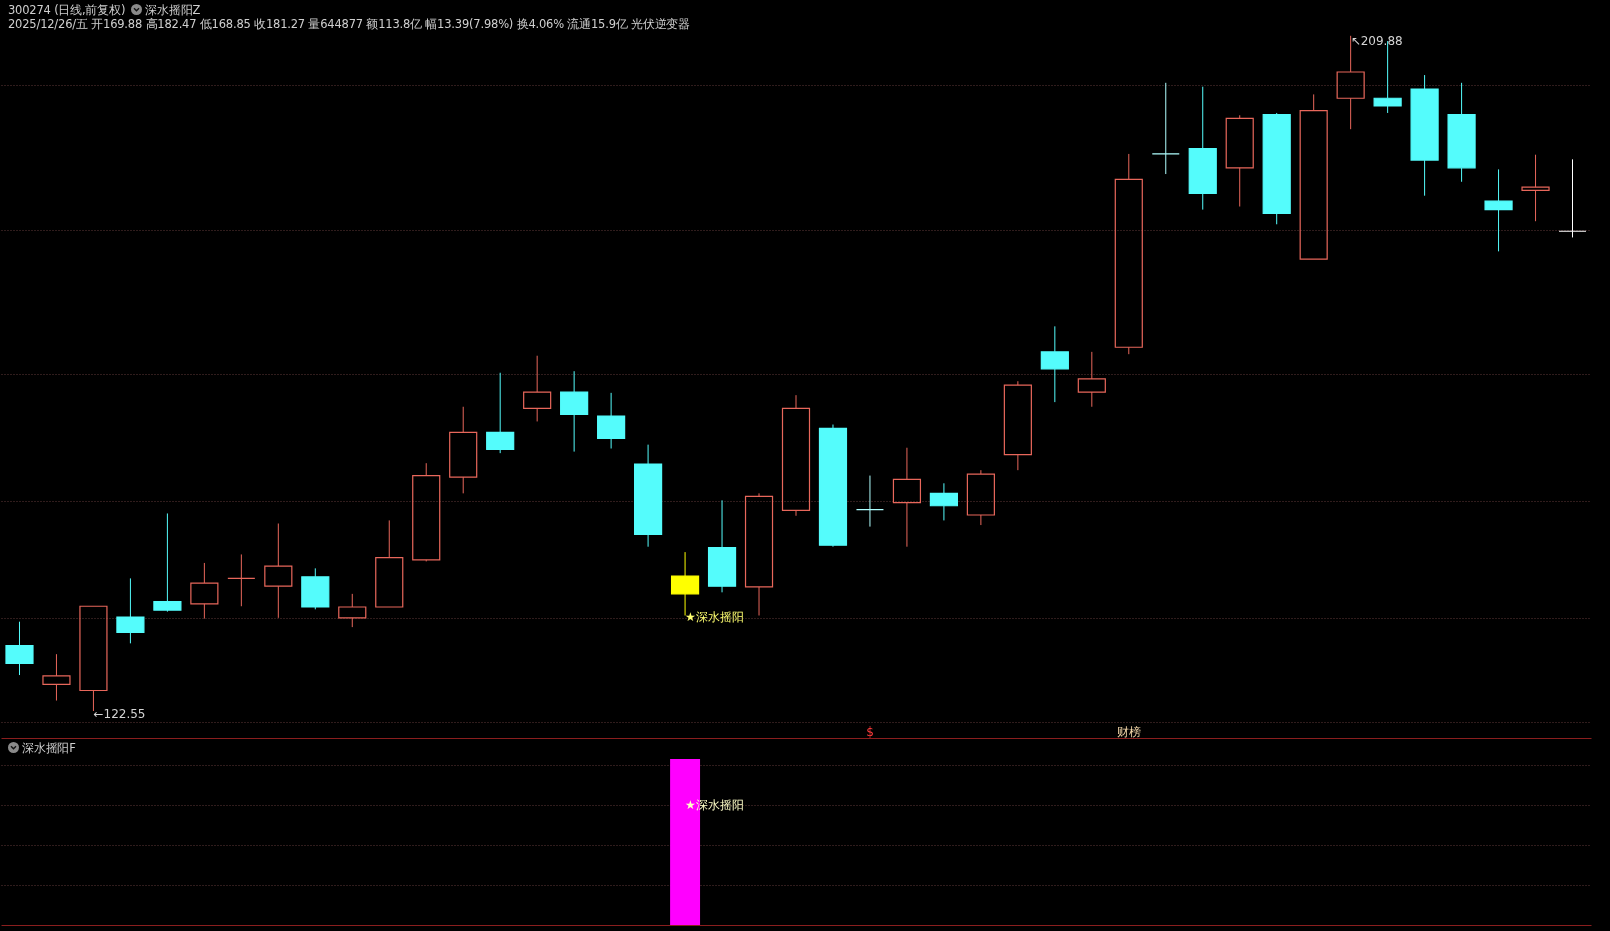 Image resolution: width=1610 pixels, height=931 pixels. Describe the element at coordinates (349, 24) in the screenshot. I see `chart-subtitle: 2025/12/26/五 开169.88 高182.47 低168.85 收181.27 量644877 额113.8亿 幅13.39(7.98%) 换4.06% 流通15.9亿 光伏逆变器` at that location.